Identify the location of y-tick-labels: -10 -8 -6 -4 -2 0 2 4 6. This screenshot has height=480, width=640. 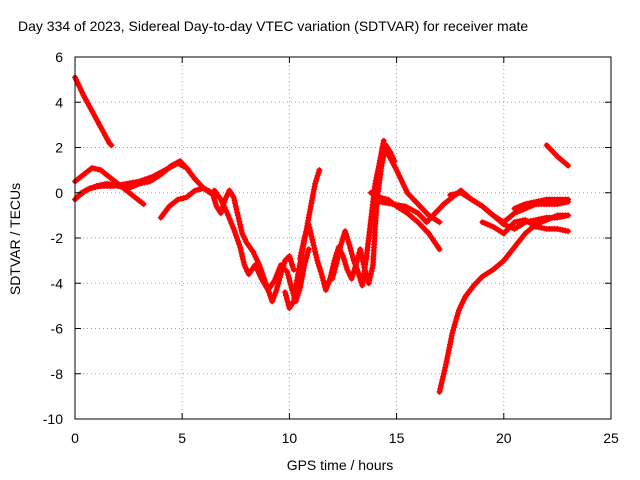
(53, 238).